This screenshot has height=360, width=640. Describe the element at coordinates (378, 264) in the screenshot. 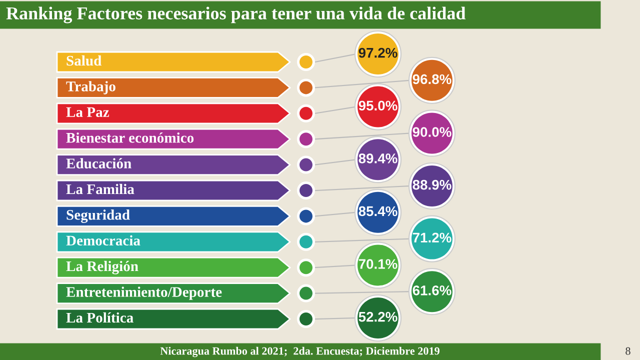

I see `data-label: 70.1%` at that location.